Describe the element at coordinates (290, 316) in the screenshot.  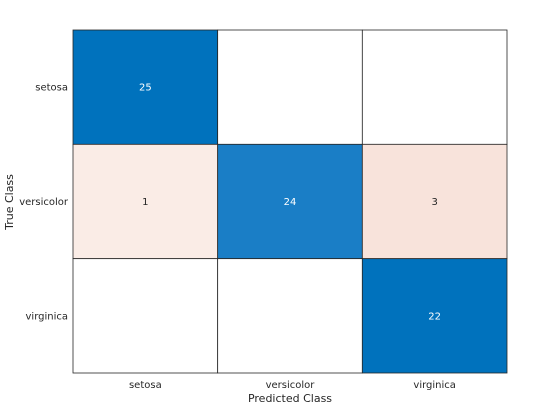
I see `matrix-cell-virginica-versicolor` at that location.